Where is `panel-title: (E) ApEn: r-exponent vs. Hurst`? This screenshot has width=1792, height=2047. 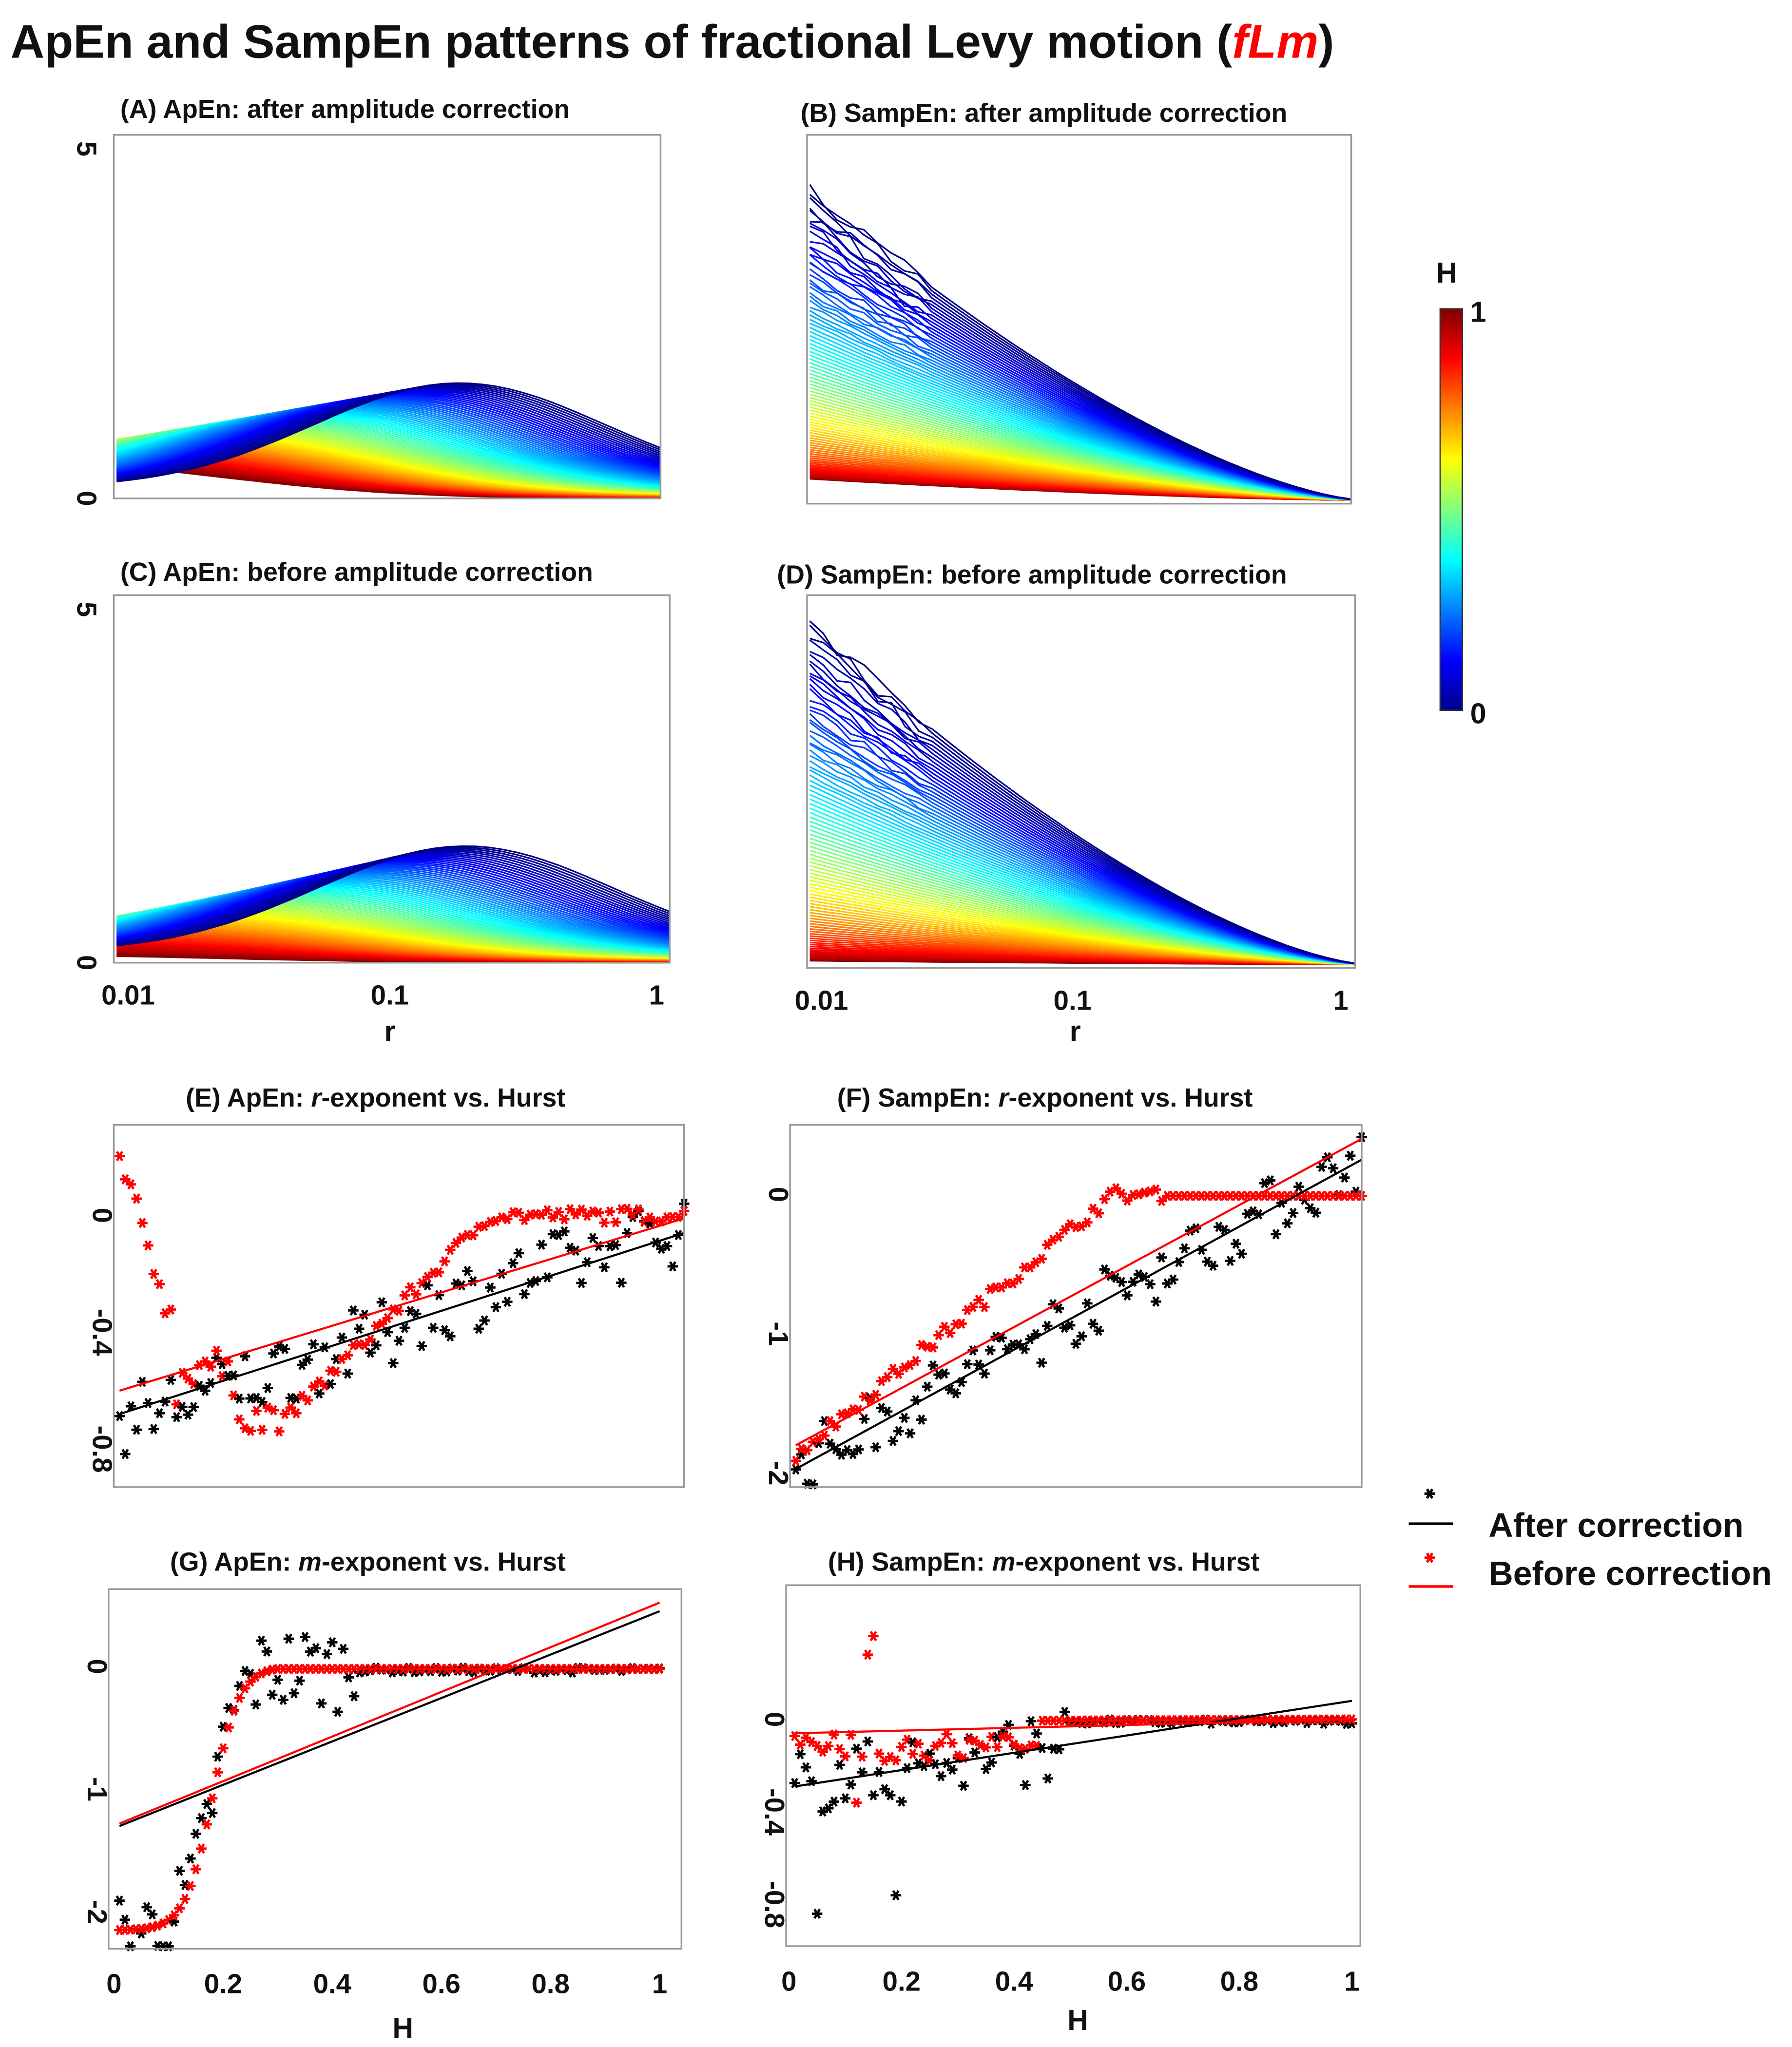
panel-title: (E) ApEn: r-exponent vs. Hurst is located at coordinates (376, 1098).